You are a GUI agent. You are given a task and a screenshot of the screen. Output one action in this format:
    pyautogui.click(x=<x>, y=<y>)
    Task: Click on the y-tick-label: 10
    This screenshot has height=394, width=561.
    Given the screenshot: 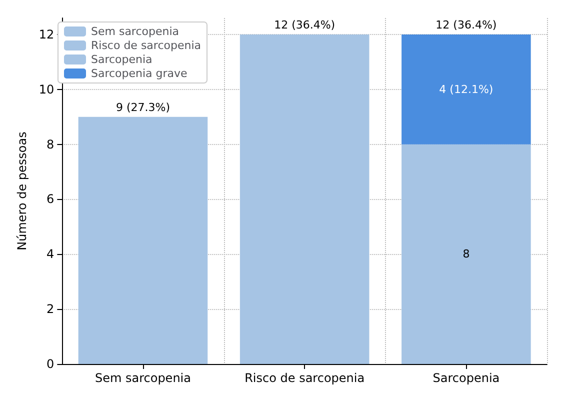 What is the action you would take?
    pyautogui.click(x=46, y=89)
    